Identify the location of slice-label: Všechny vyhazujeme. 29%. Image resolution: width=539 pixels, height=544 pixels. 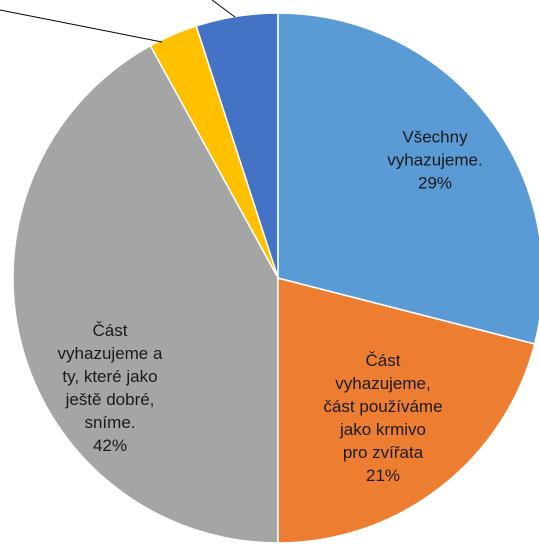
(434, 160).